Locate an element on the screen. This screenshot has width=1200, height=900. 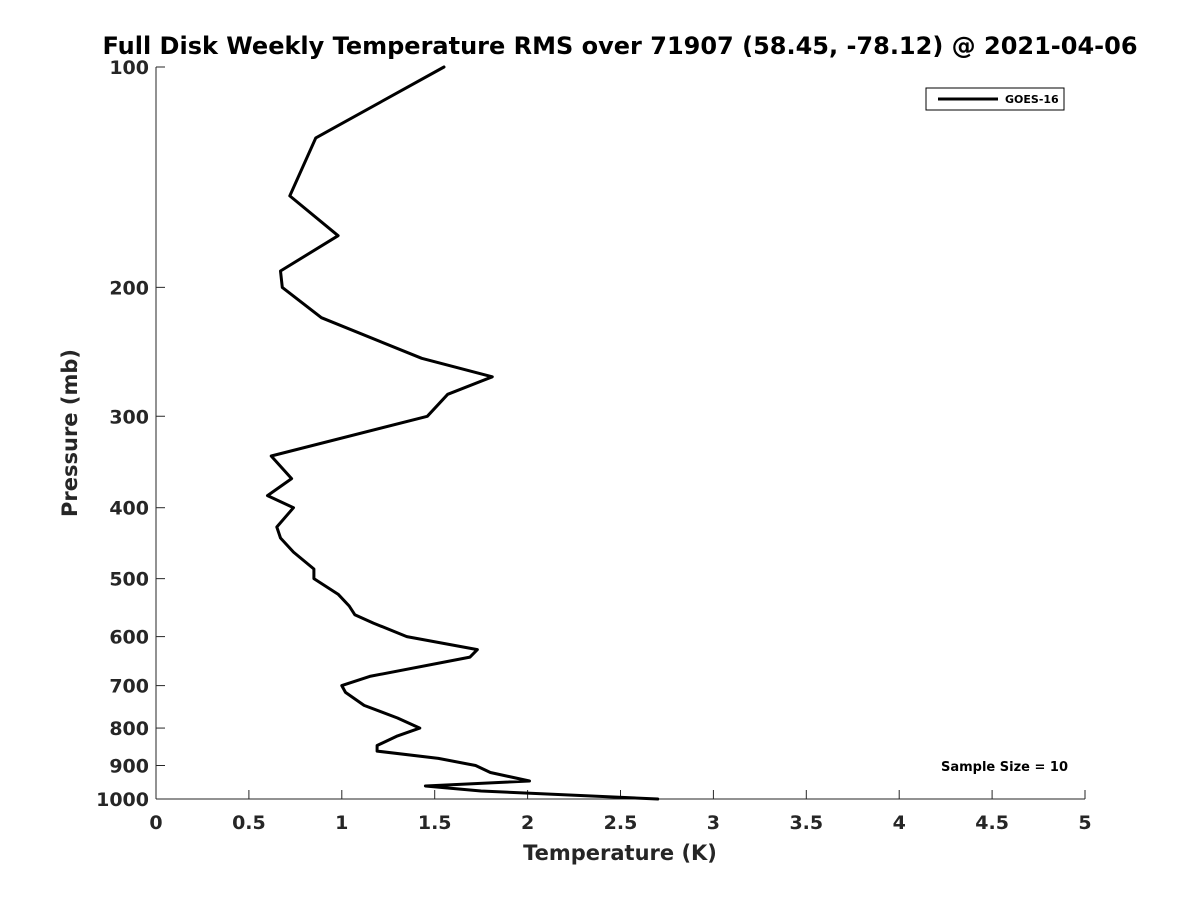
y-tick-label: 500 is located at coordinates (129, 580).